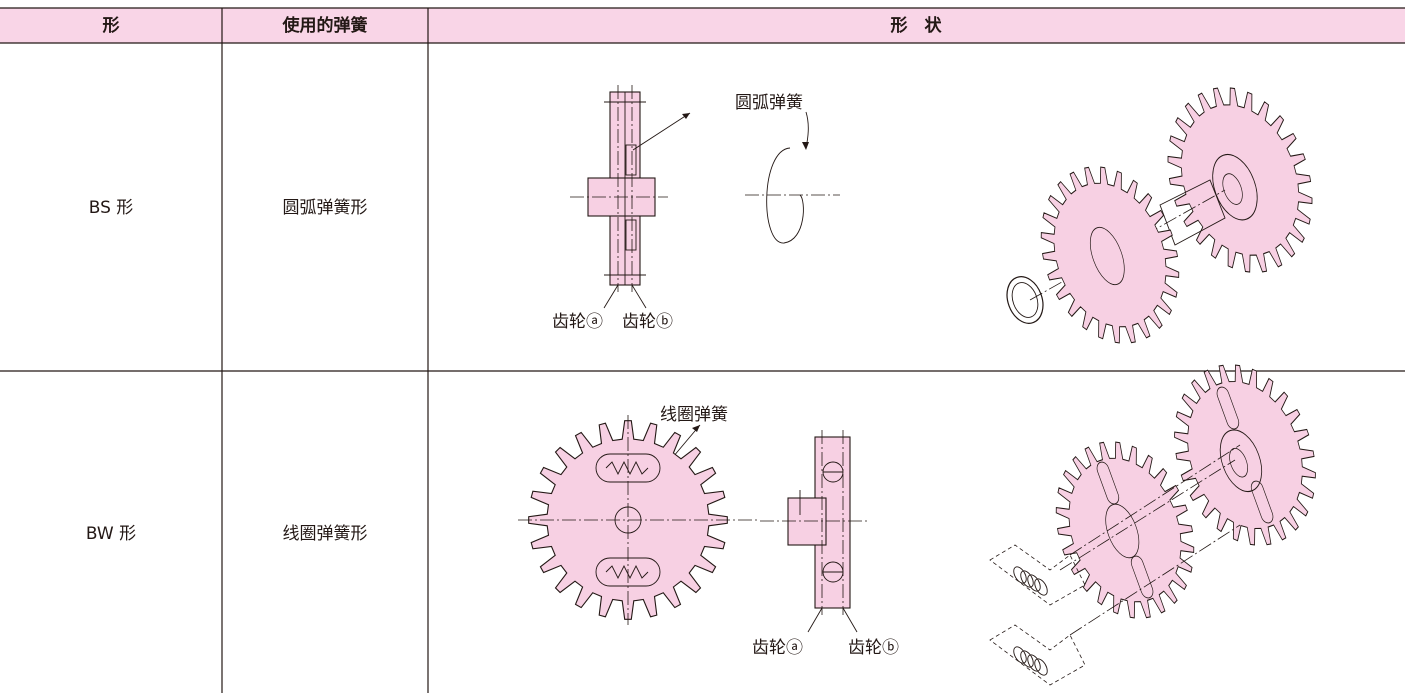  I want to click on cell: BS 形, so click(111, 208).